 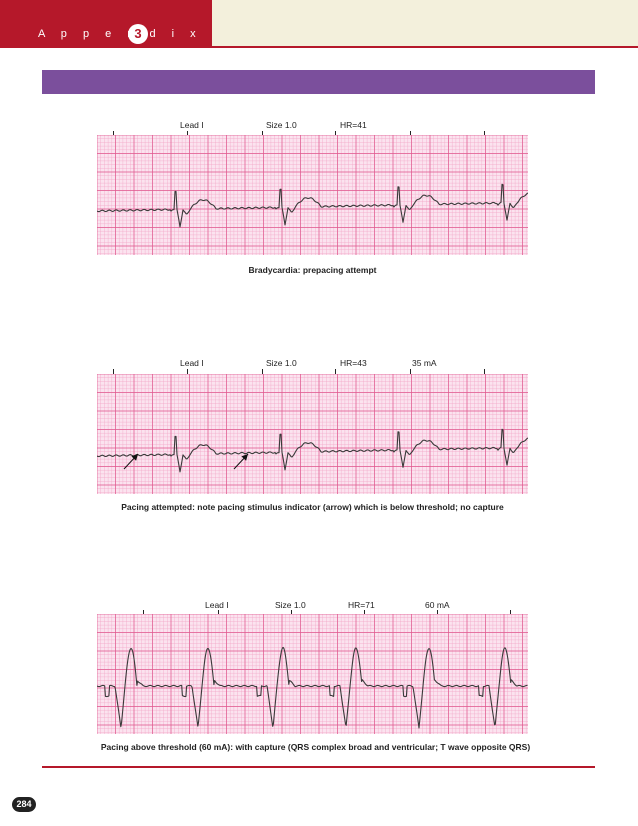 I want to click on strip2-ma-label: 35 mA, so click(x=424, y=363).